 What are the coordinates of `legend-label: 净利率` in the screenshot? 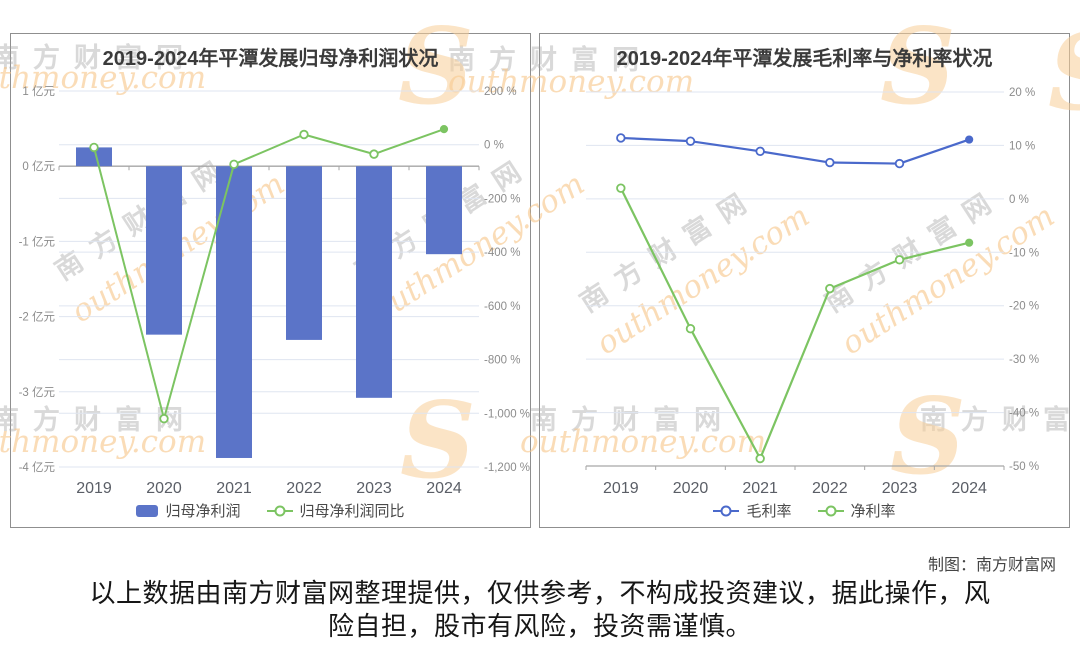 It's located at (873, 511).